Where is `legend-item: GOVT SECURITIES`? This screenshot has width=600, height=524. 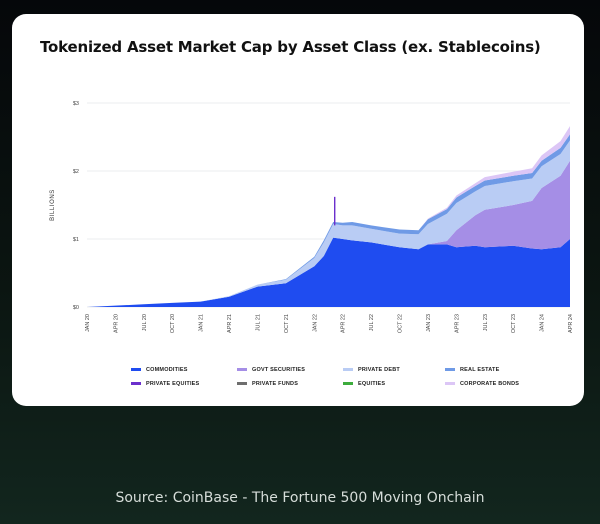 legend-item: GOVT SECURITIES is located at coordinates (271, 370).